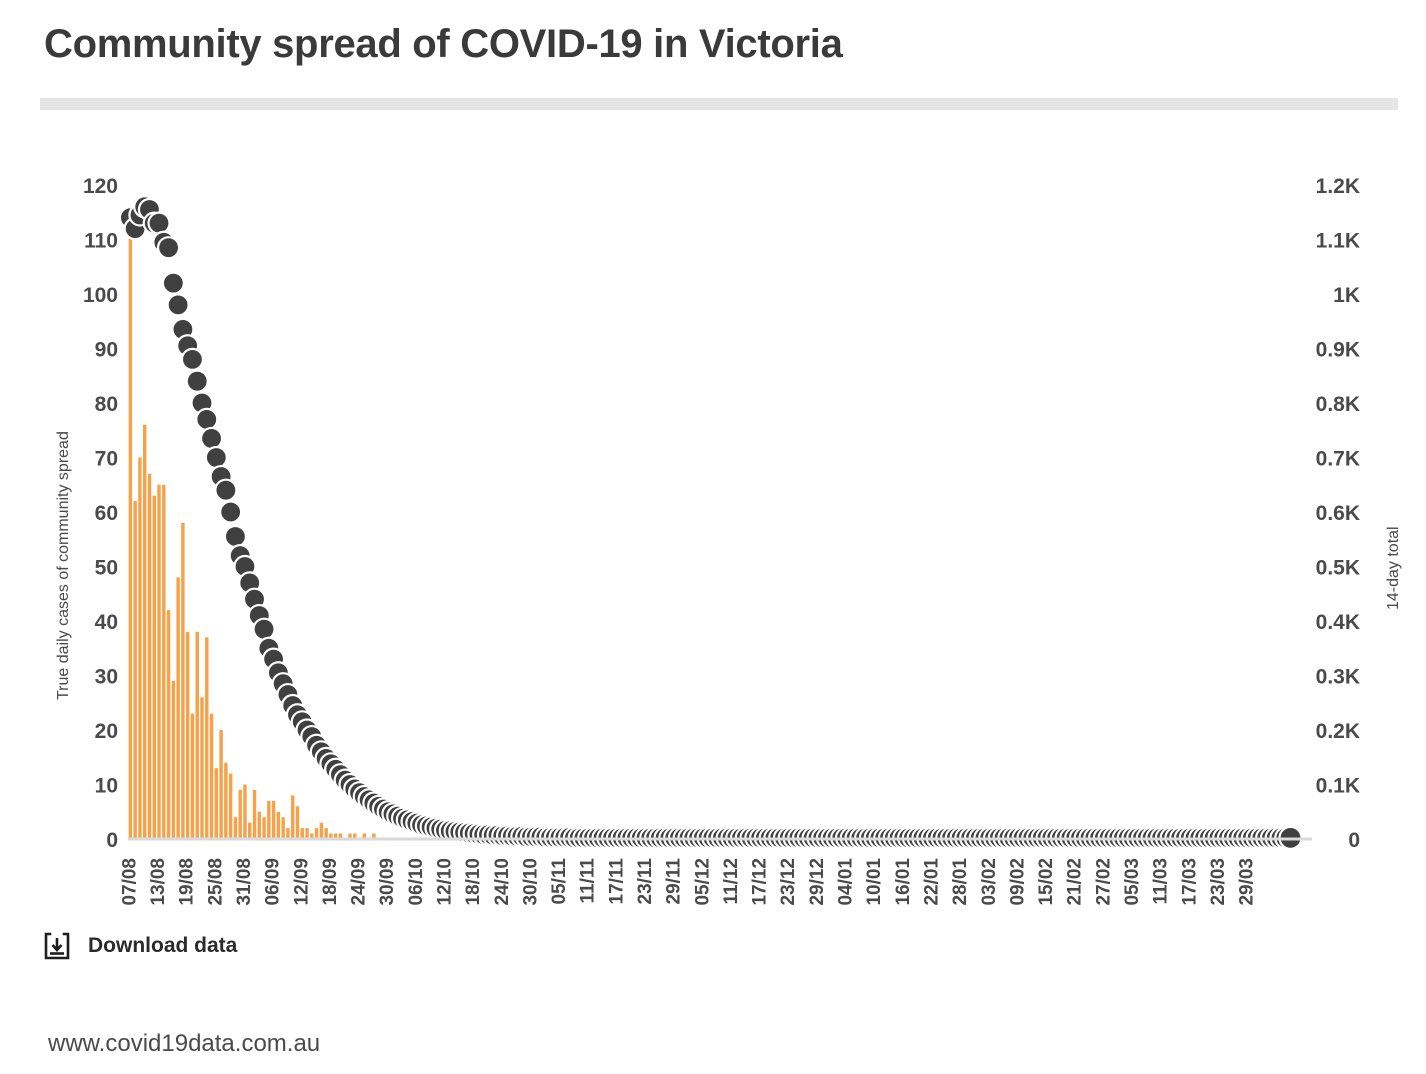  I want to click on y-tick-label: 110, so click(101, 241).